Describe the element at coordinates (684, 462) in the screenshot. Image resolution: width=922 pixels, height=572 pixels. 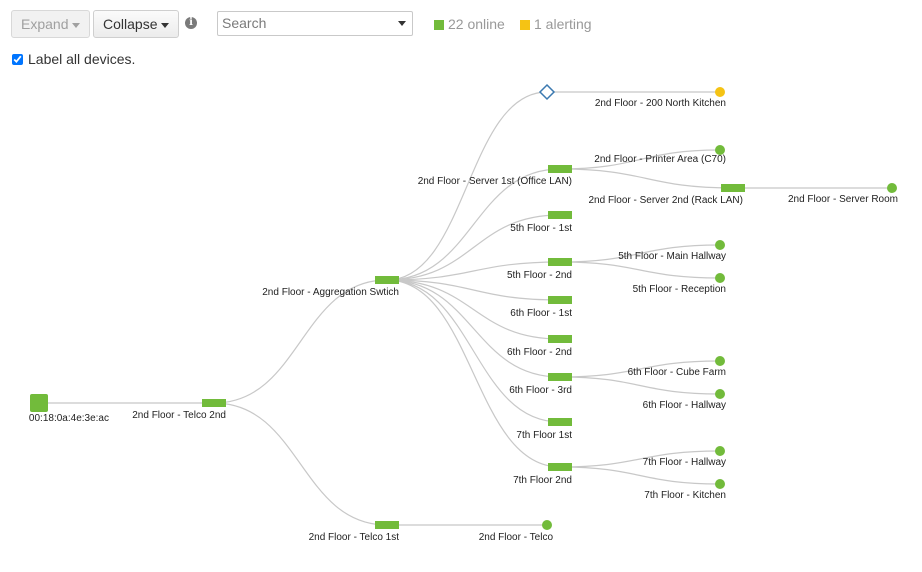
I see `node-label: 7th Floor - Hallway` at that location.